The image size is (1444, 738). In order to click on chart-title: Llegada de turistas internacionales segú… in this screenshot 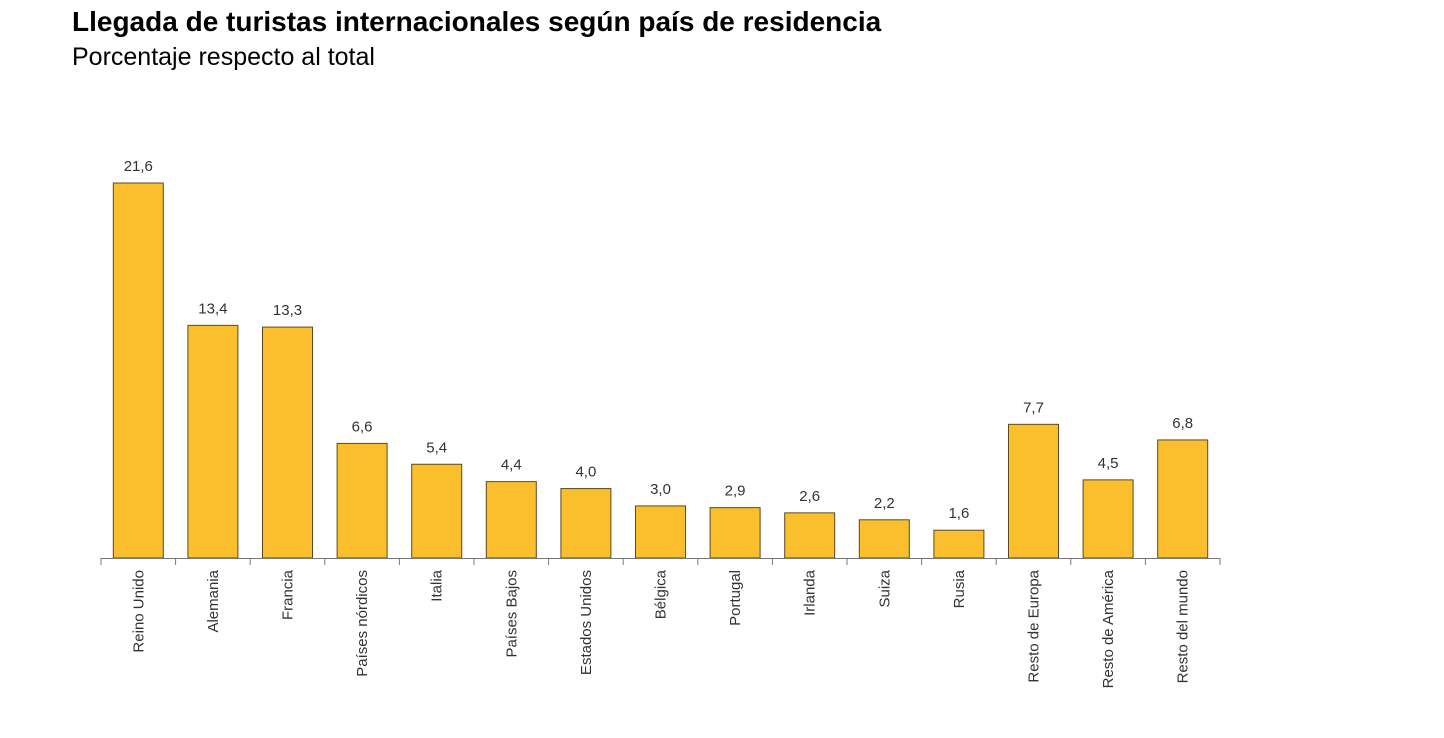, I will do `click(477, 21)`.